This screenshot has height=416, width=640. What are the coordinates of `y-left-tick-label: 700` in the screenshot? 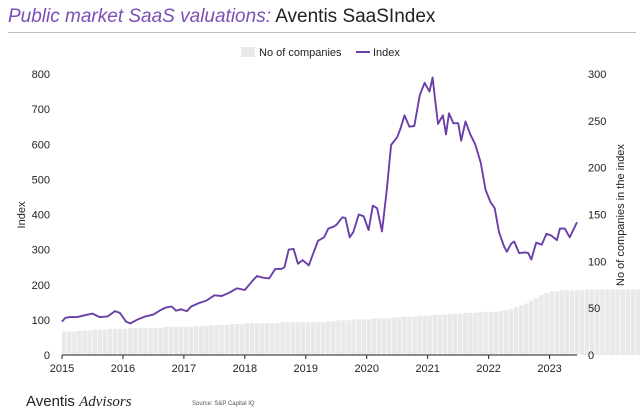 It's located at (41, 110).